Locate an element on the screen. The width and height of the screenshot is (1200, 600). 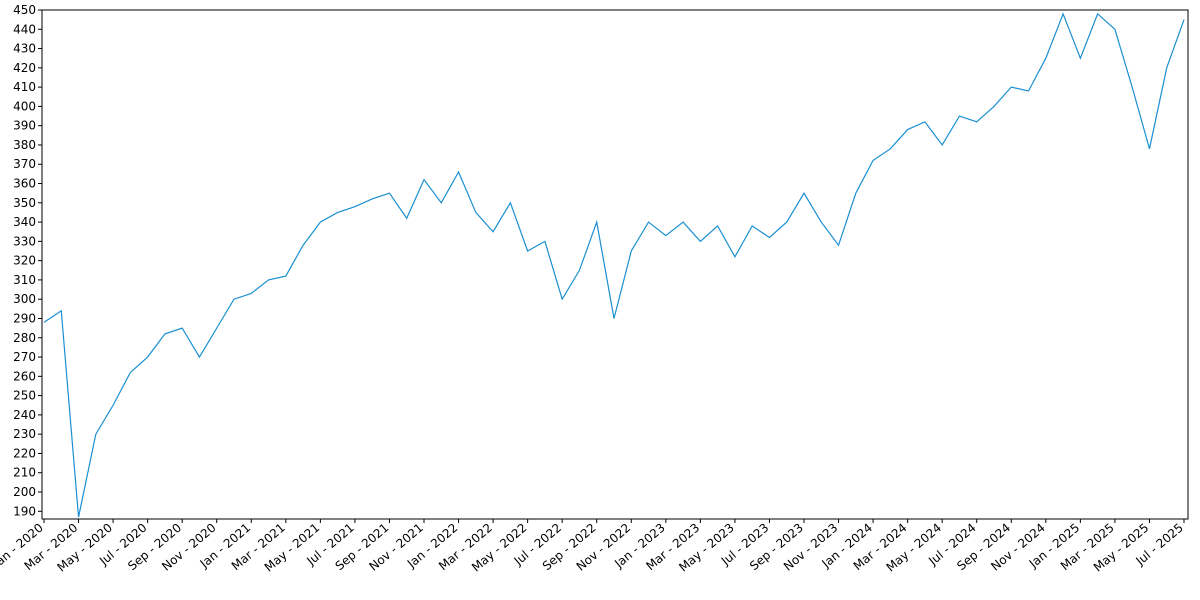
y-tick-label: 290 is located at coordinates (24, 318).